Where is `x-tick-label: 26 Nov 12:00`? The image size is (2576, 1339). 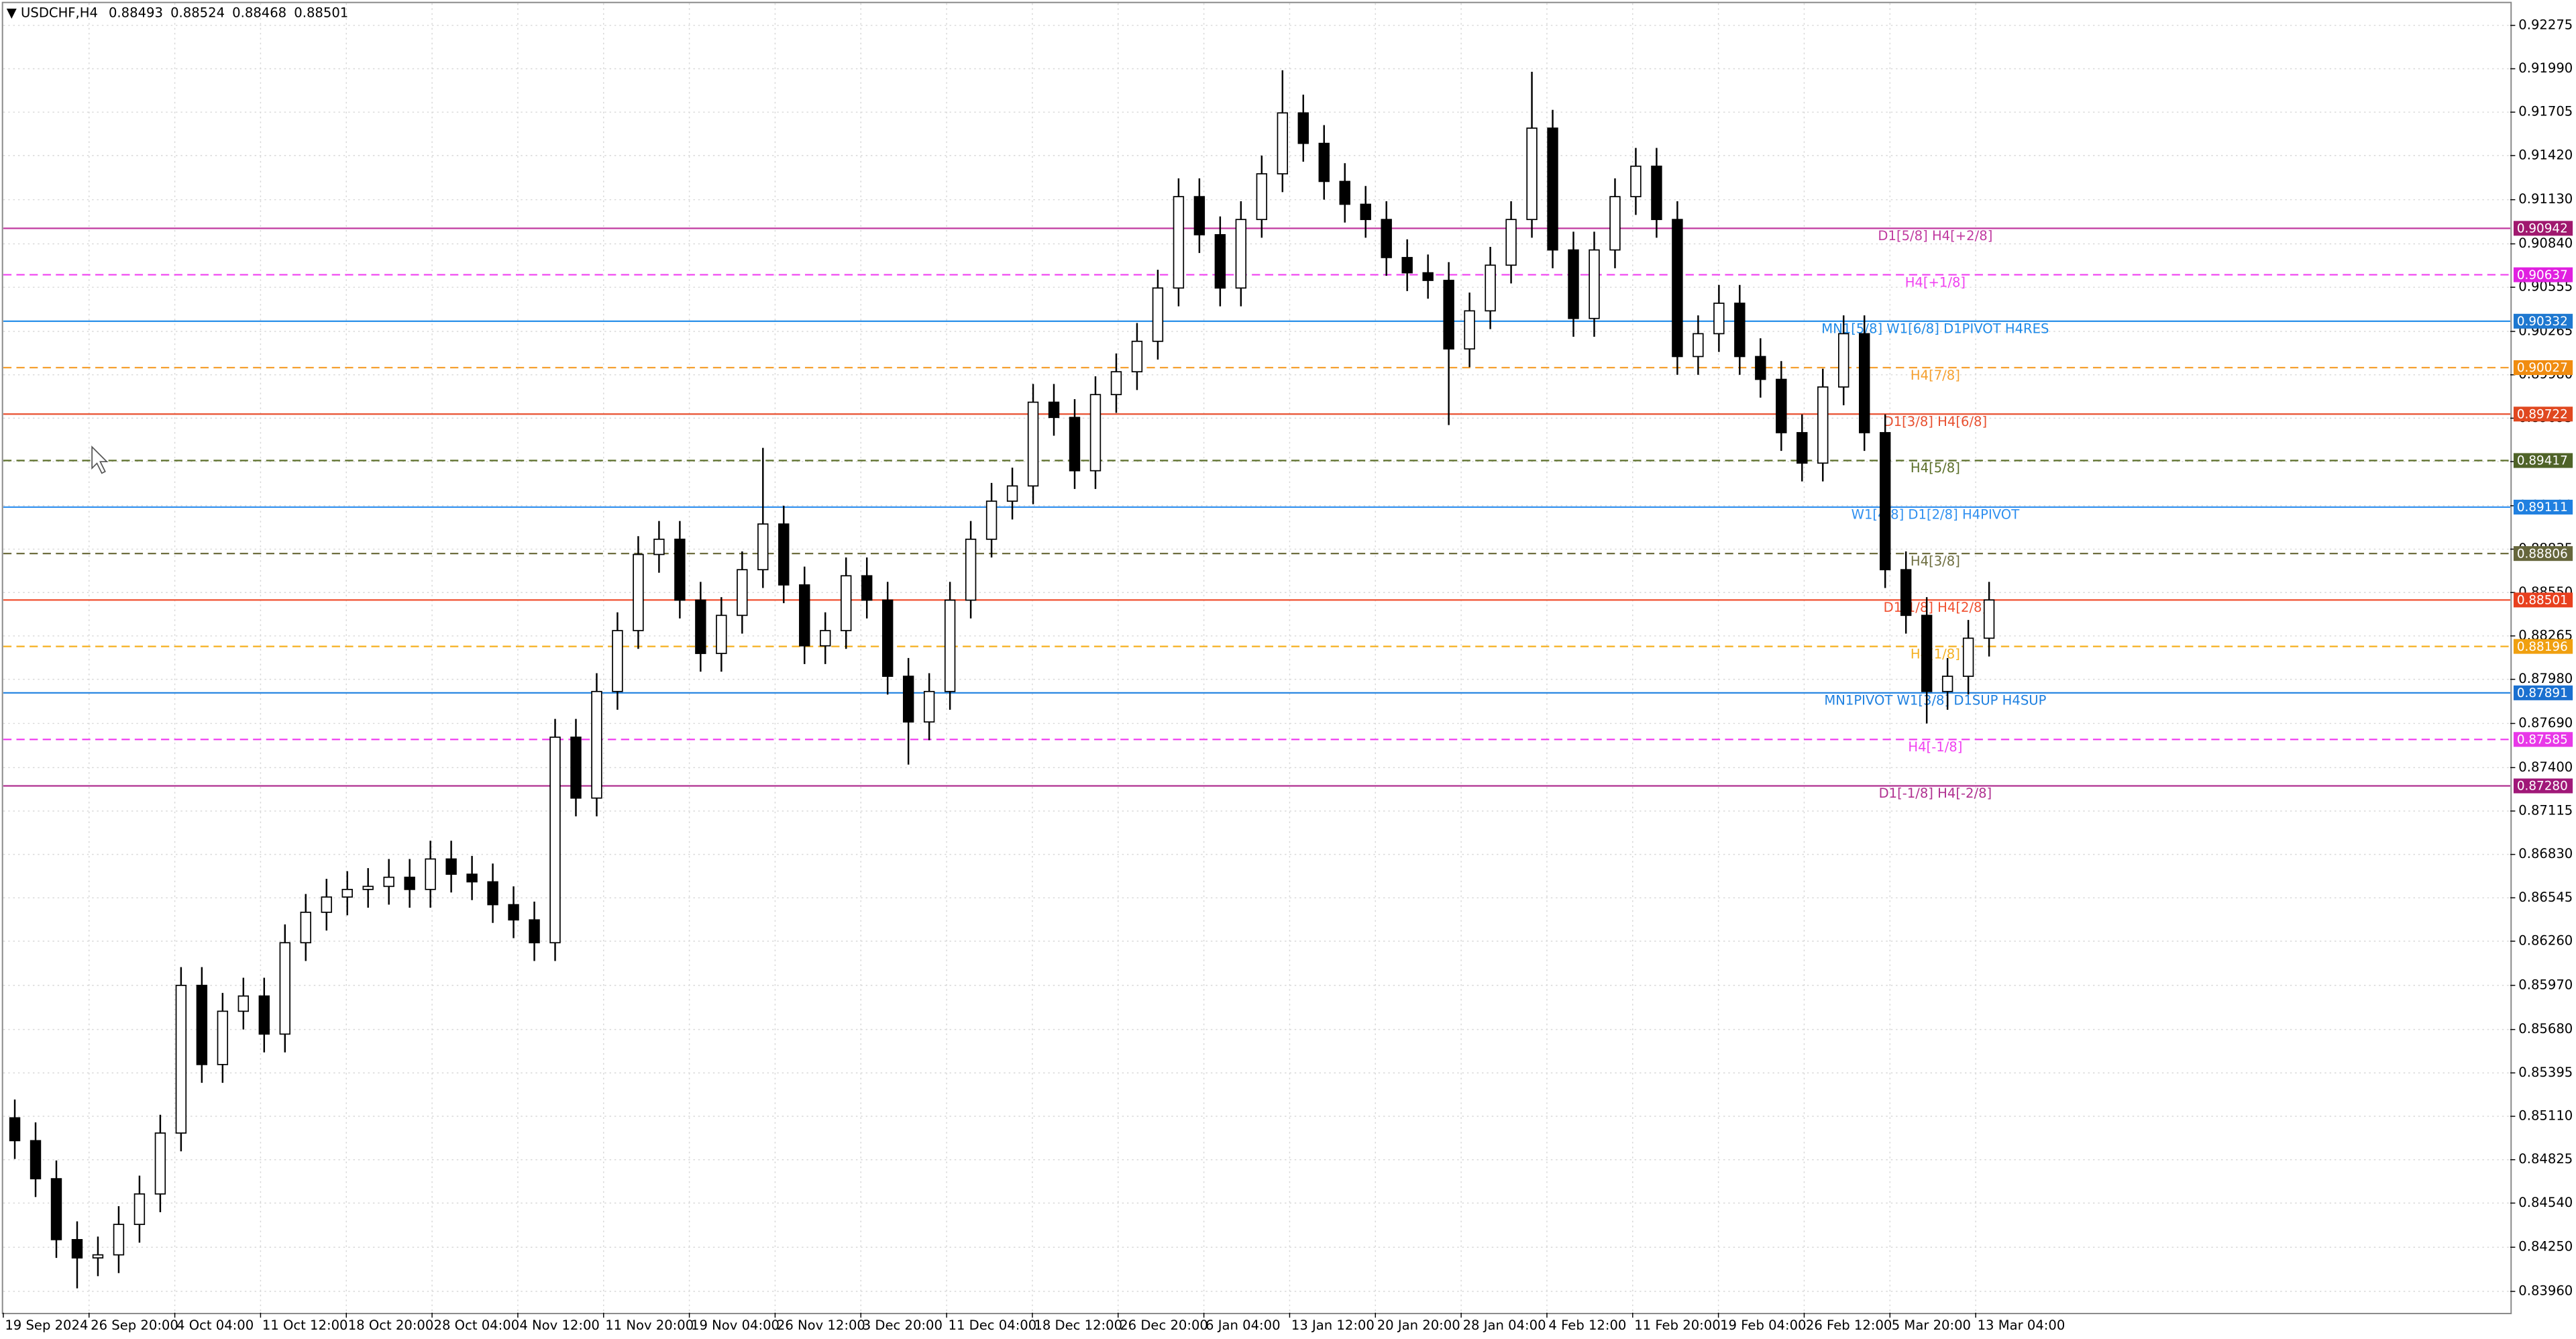
x-tick-label: 26 Nov 12:00 is located at coordinates (821, 1325).